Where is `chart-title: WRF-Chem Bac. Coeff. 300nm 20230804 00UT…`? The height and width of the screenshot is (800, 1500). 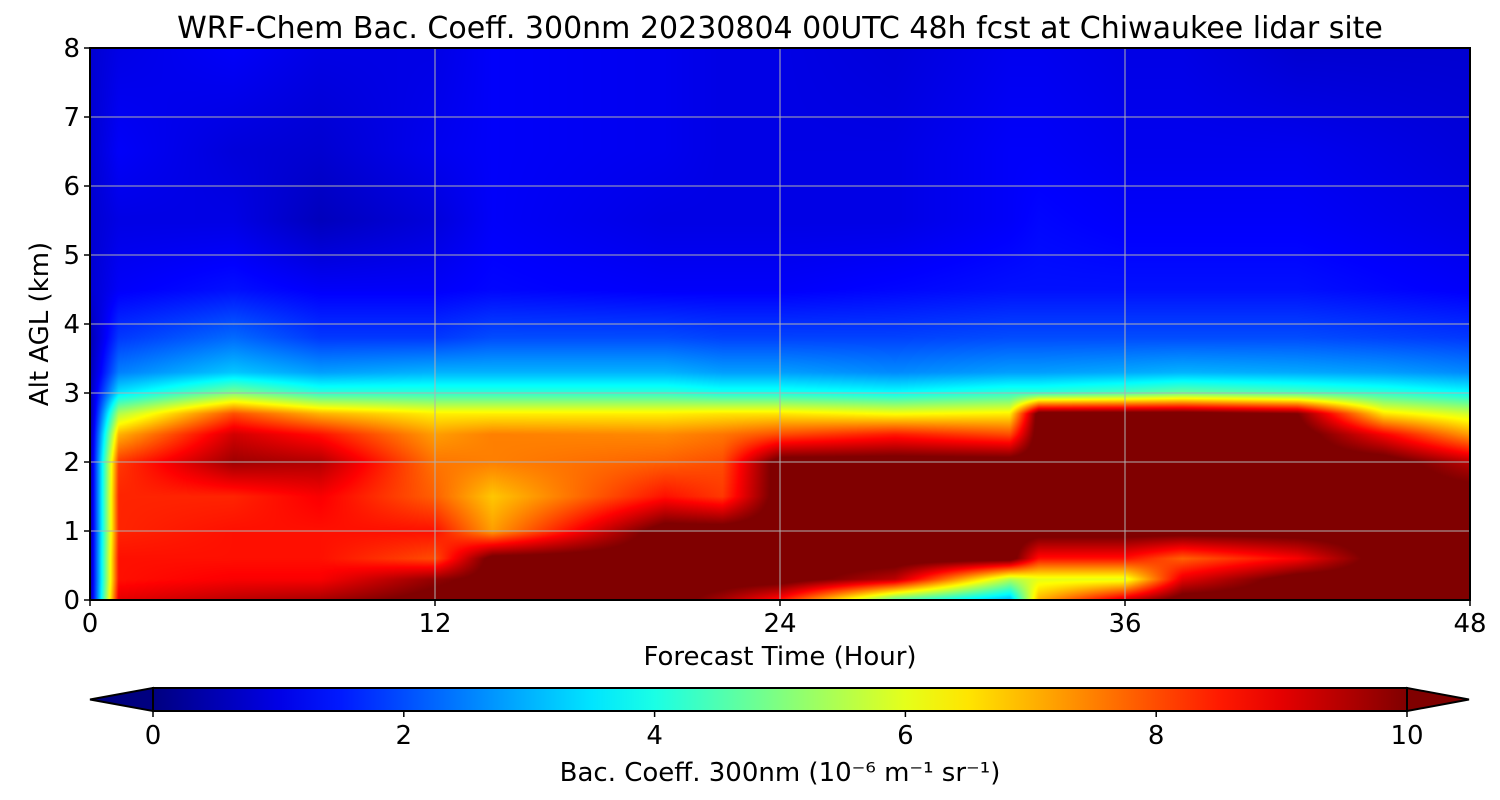
chart-title: WRF-Chem Bac. Coeff. 300nm 20230804 00UT… is located at coordinates (780, 28).